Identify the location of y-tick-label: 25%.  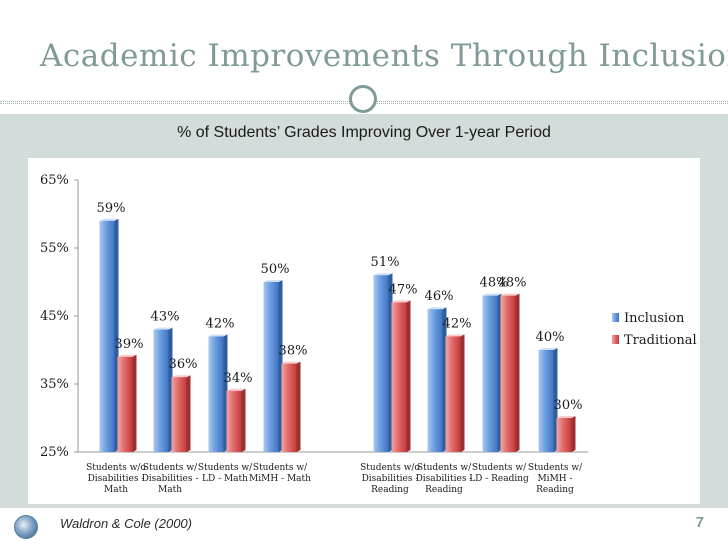
(54, 452).